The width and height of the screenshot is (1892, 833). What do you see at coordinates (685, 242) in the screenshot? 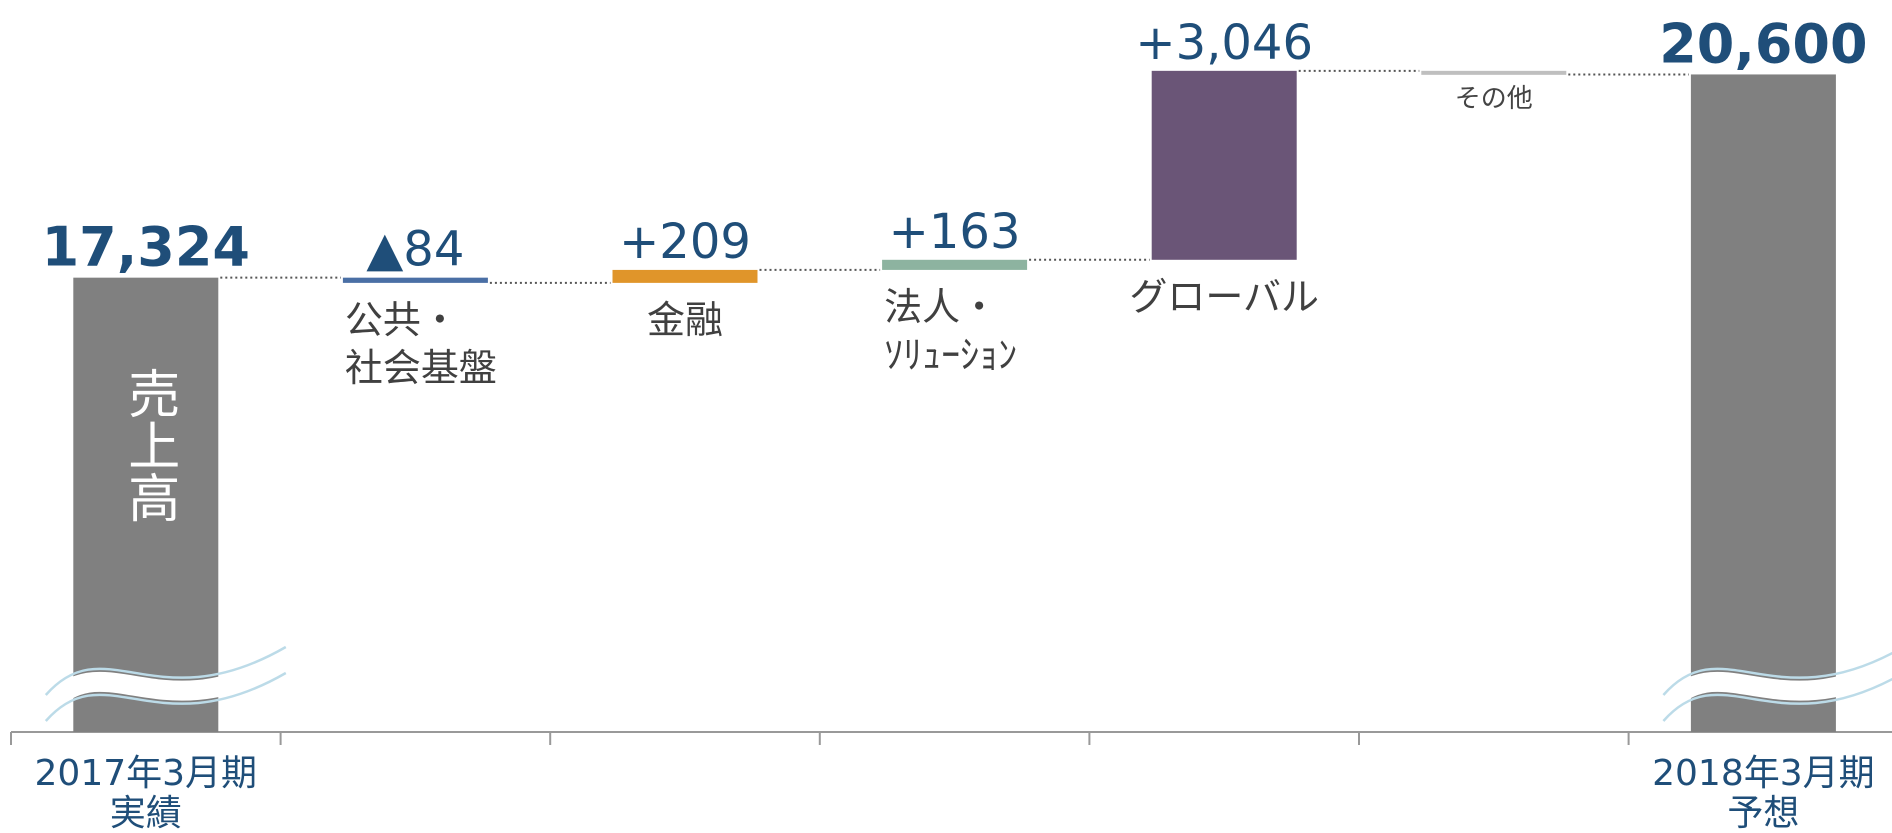
I see `value-label: +209` at bounding box center [685, 242].